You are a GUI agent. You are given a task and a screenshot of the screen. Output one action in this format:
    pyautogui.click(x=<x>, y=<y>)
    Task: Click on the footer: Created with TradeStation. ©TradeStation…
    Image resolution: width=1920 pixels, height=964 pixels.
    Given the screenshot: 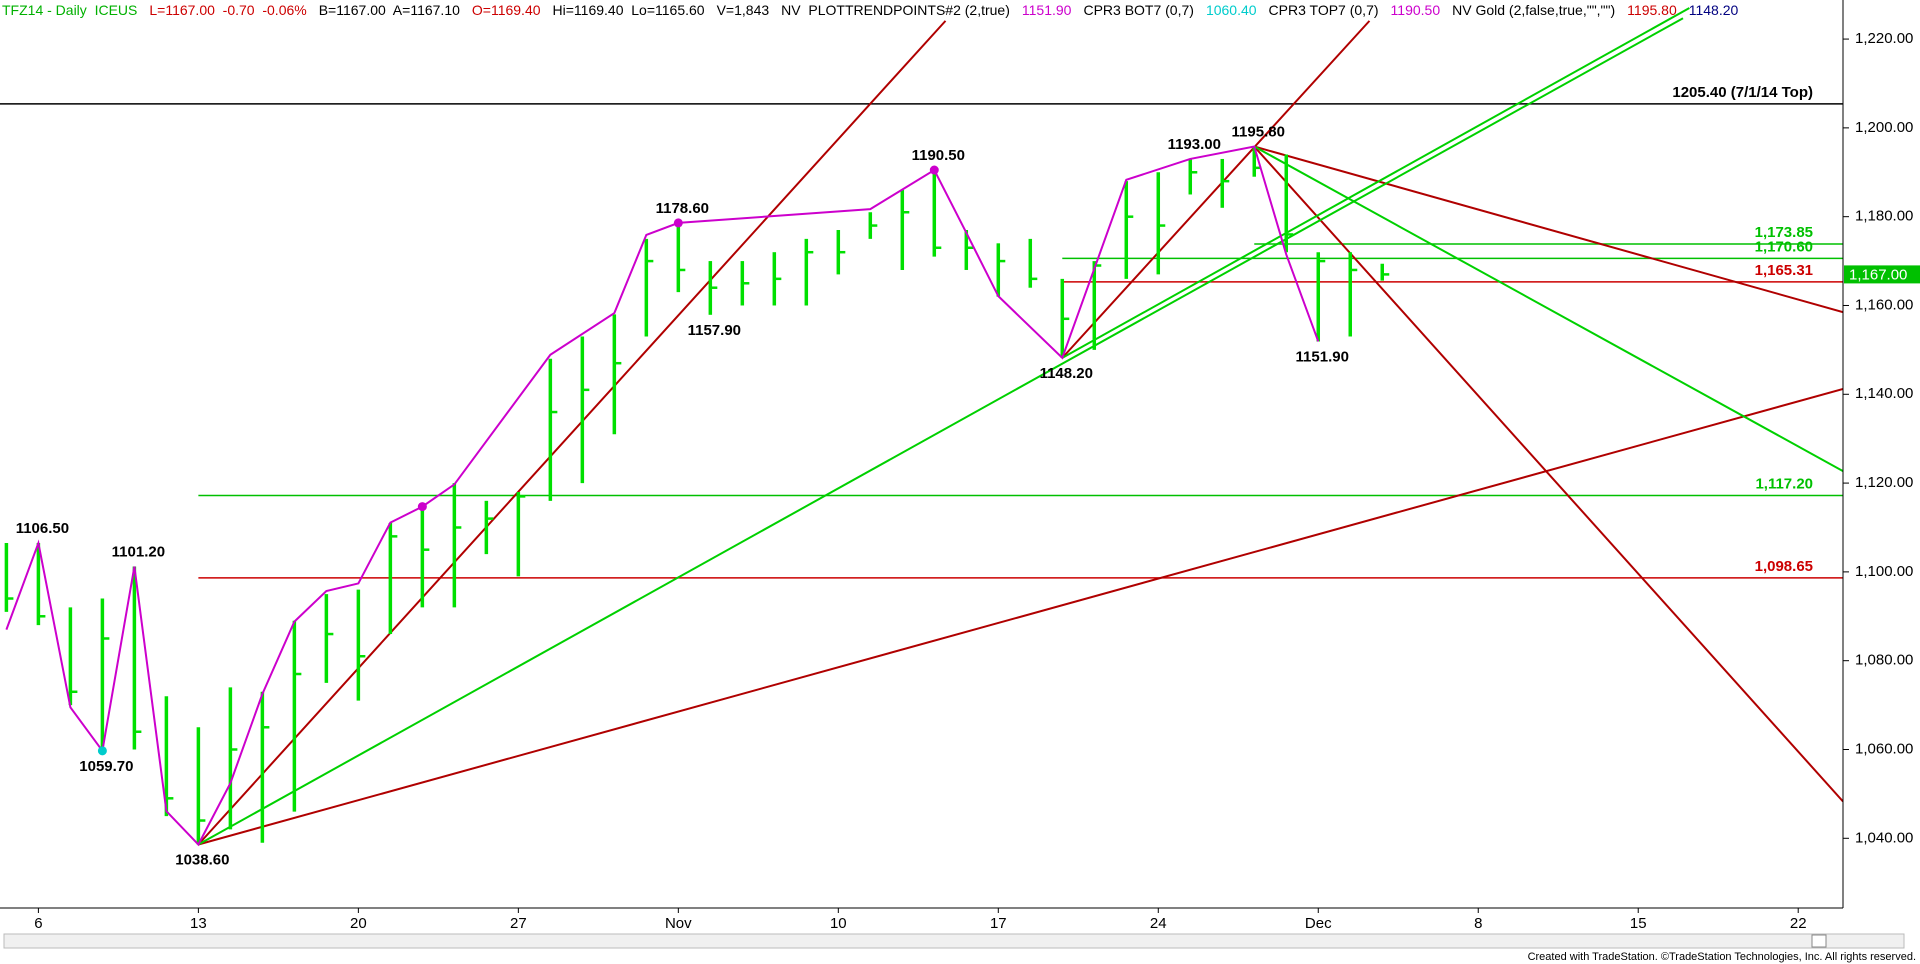 What is the action you would take?
    pyautogui.click(x=1721, y=957)
    